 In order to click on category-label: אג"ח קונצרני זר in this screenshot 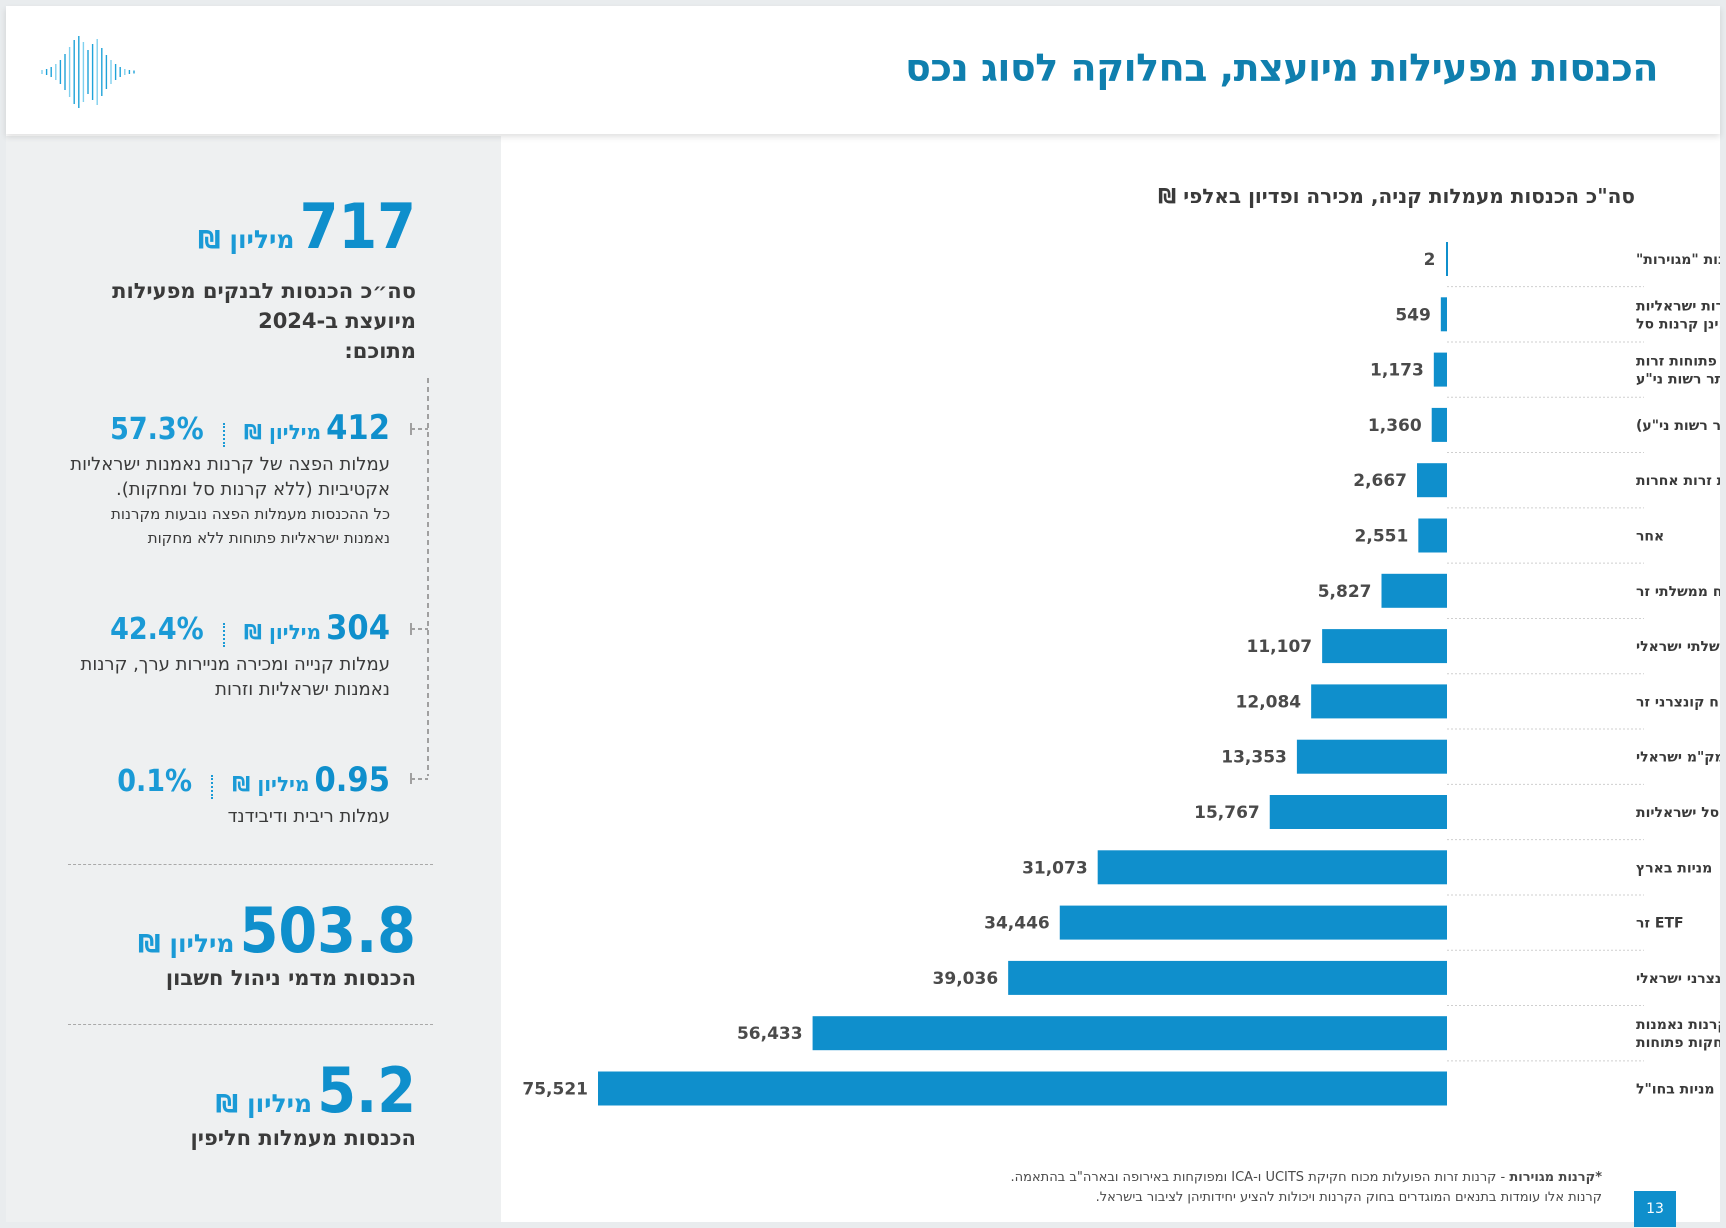, I will do `click(1678, 702)`.